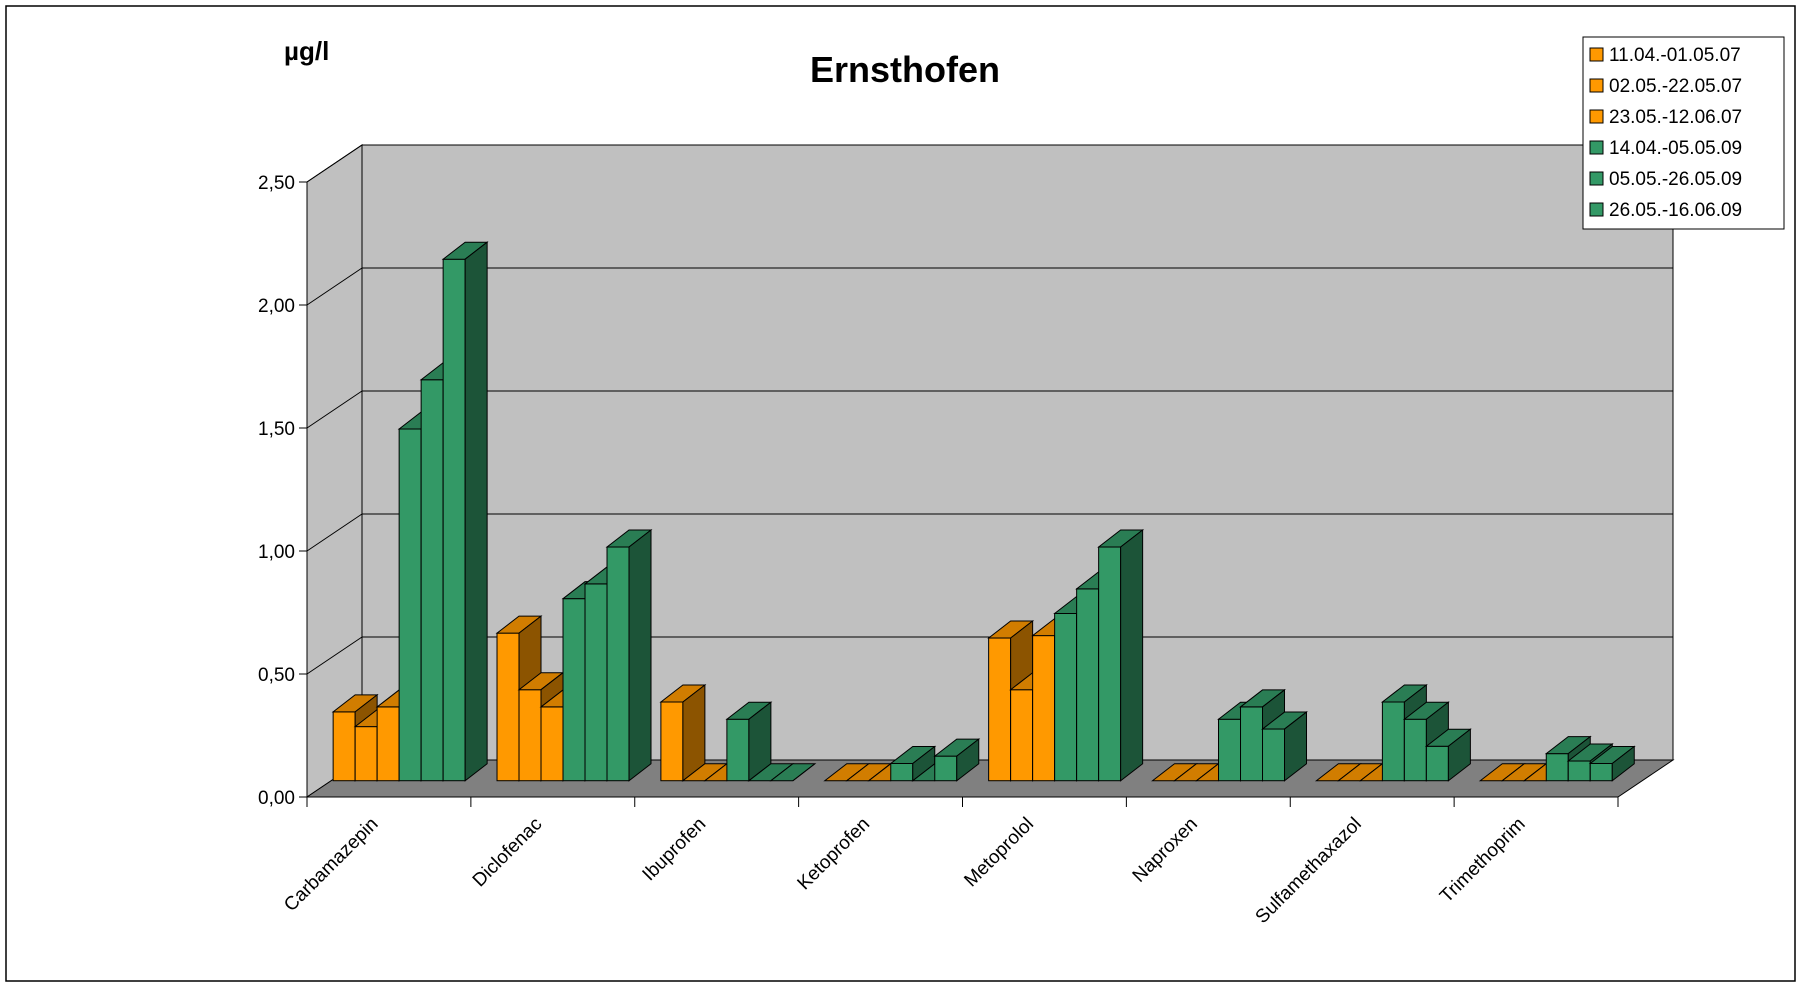 This screenshot has width=1801, height=987. Describe the element at coordinates (1675, 179) in the screenshot. I see `legend-label: 05.05.-26.05.09` at that location.